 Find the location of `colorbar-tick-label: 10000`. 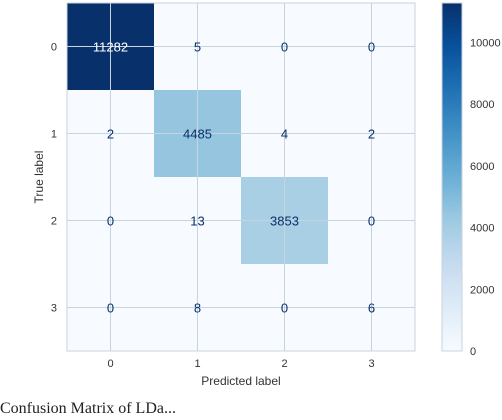

colorbar-tick-label: 10000 is located at coordinates (485, 44).